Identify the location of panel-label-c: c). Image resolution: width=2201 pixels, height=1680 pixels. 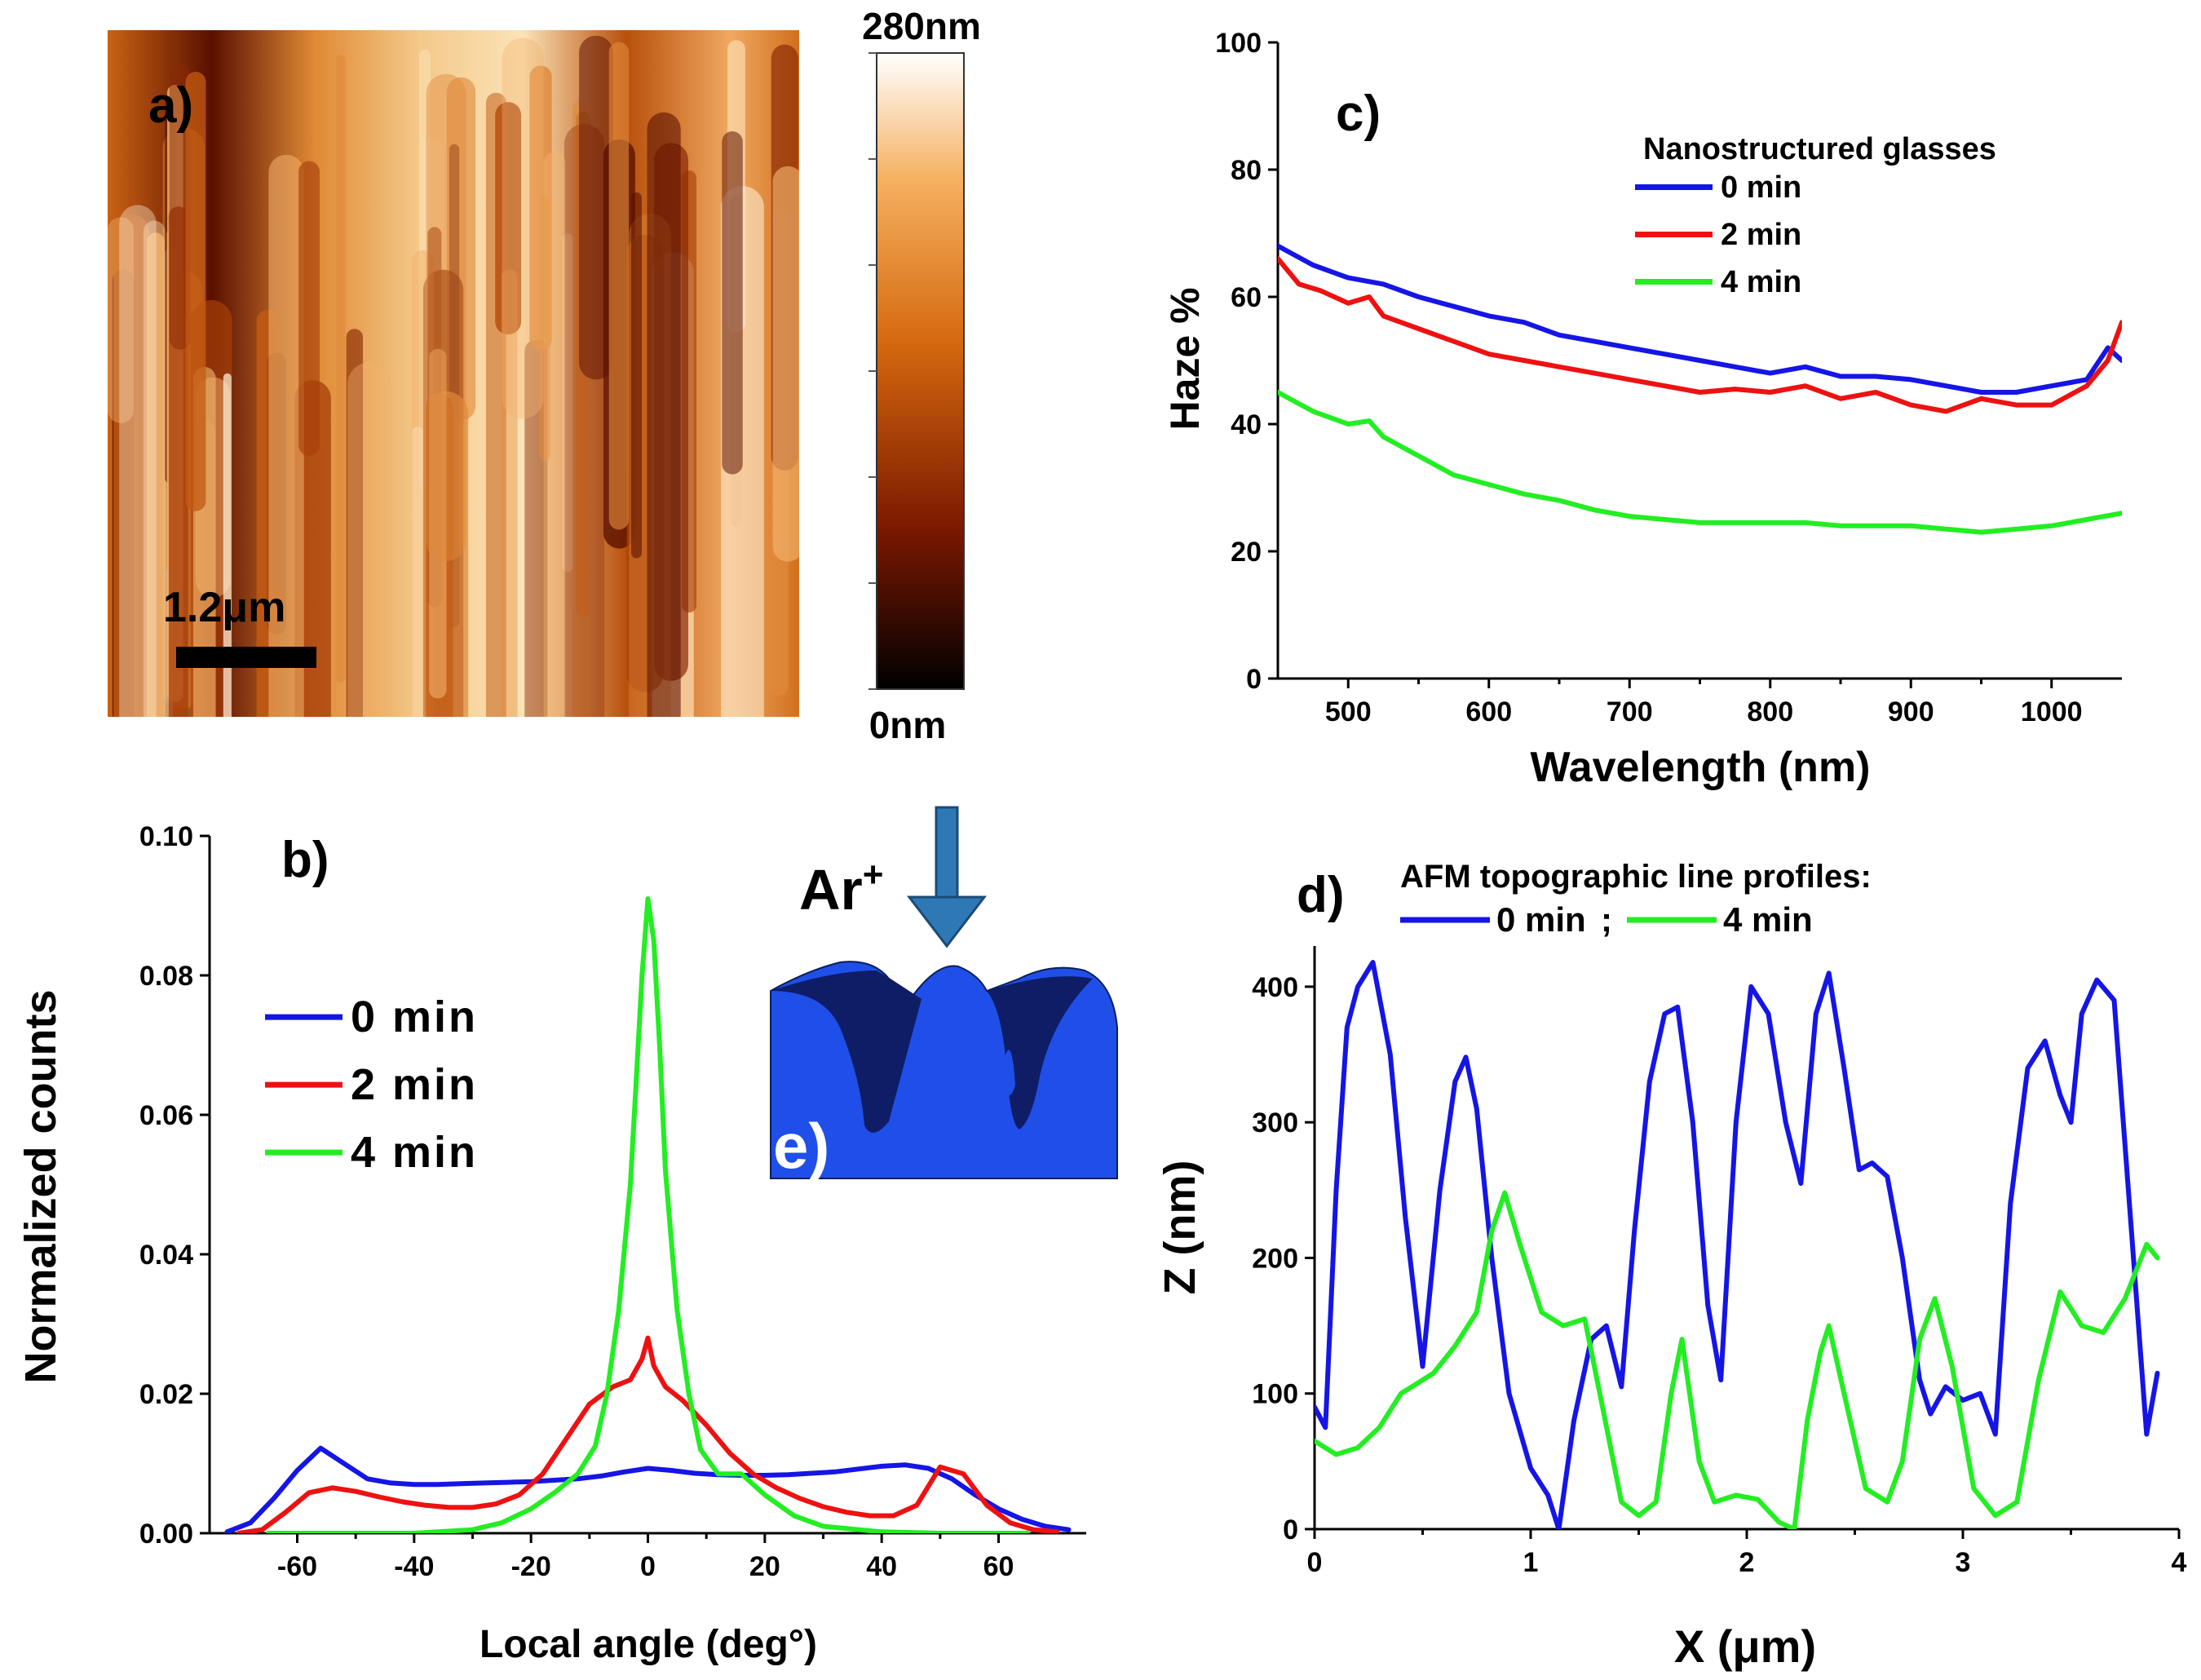
(1358, 114).